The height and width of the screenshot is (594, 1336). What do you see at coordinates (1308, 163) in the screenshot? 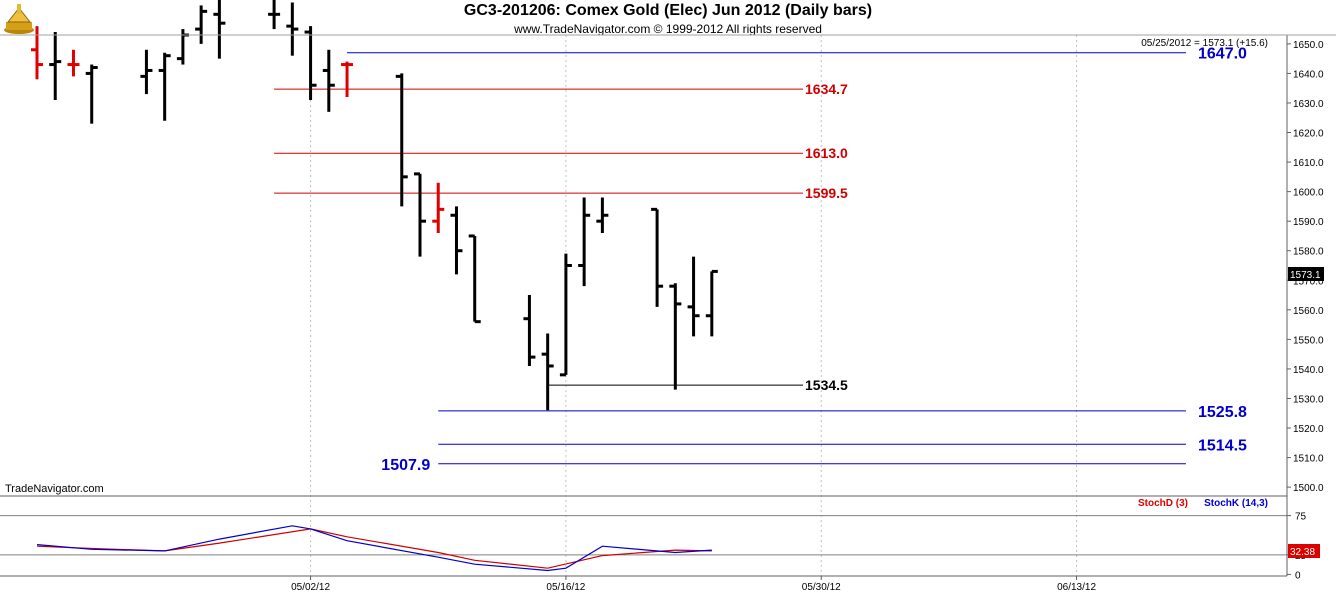
I see `y-tick-label: 1610.0` at bounding box center [1308, 163].